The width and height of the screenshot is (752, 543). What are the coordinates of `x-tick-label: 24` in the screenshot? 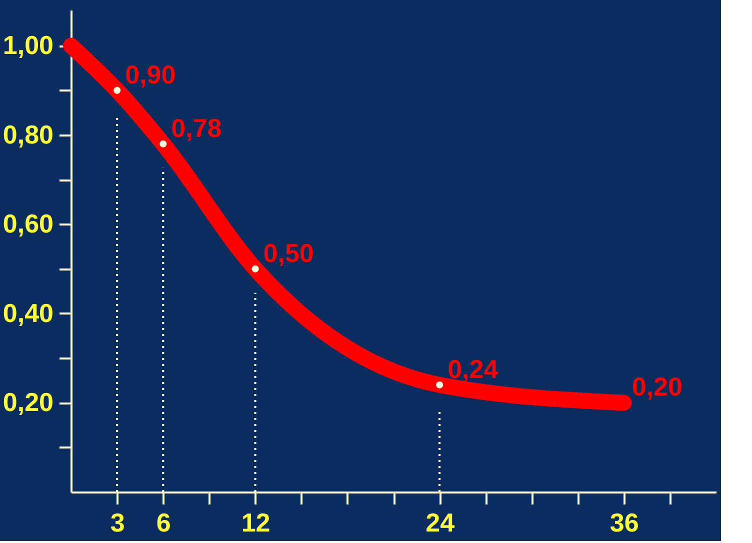 It's located at (441, 523).